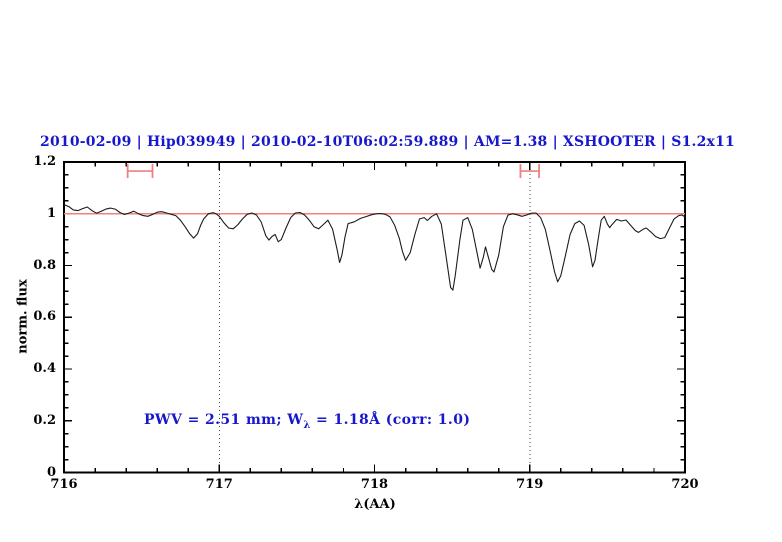 The image size is (782, 542). What do you see at coordinates (307, 425) in the screenshot?
I see `pwv-annotation-lambda-subscript: λ` at bounding box center [307, 425].